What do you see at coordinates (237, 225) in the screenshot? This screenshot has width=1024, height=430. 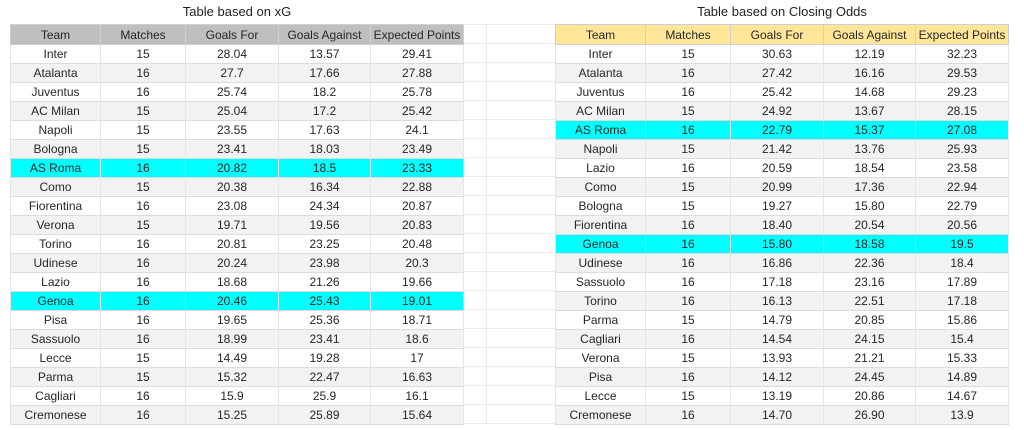 I see `table-row: Verona 15 19.71 19.56 20.83` at bounding box center [237, 225].